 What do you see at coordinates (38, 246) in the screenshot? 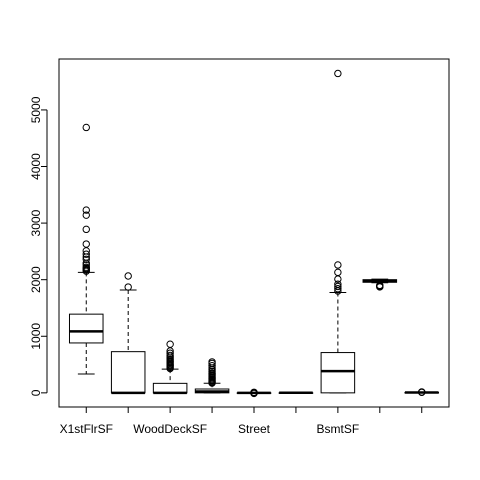
I see `y-axis: 0 1000 2000 3000 4000 5000` at bounding box center [38, 246].